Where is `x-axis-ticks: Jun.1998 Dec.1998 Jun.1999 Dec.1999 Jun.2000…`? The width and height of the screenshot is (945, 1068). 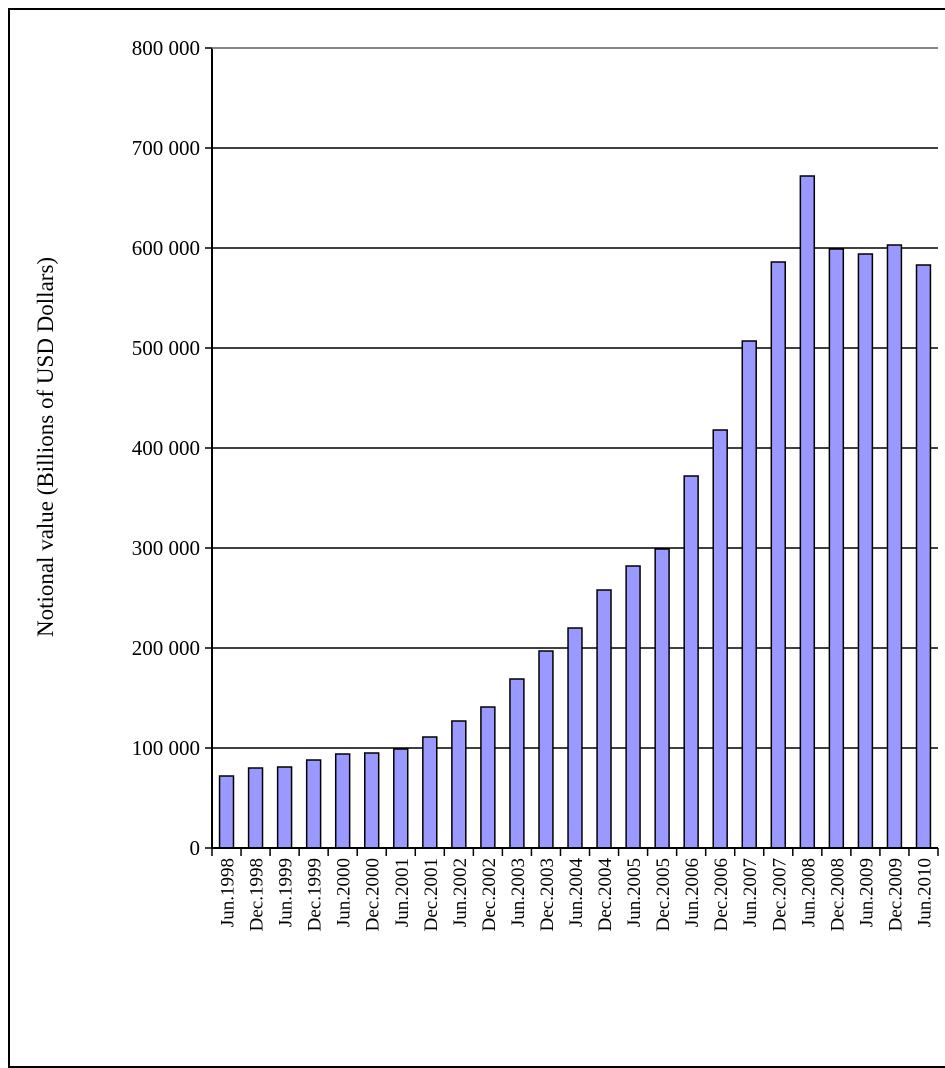
x-axis-ticks: Jun.1998 Dec.1998 Jun.1999 Dec.1999 Jun.2000… is located at coordinates (575, 890).